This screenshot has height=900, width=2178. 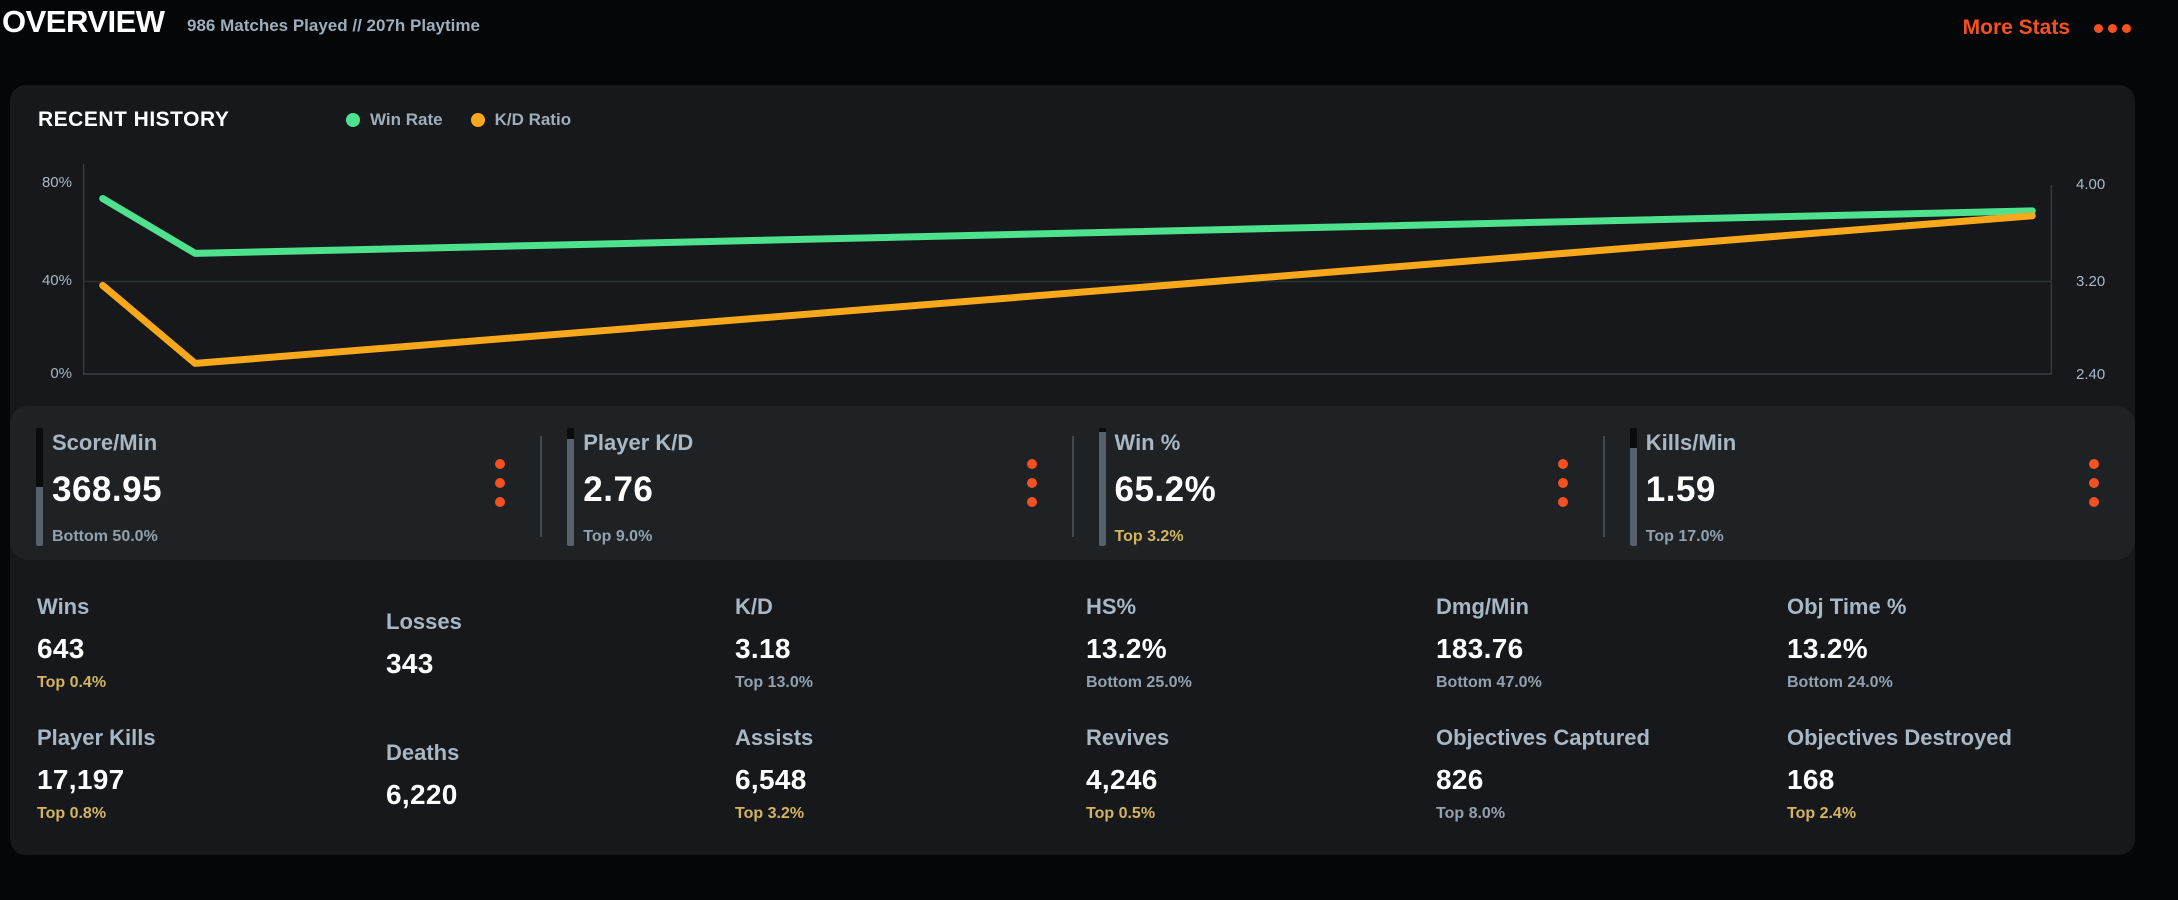 I want to click on stat-cell-player-kills: Player Kills 17,197 Top 0.8%, so click(x=96, y=773).